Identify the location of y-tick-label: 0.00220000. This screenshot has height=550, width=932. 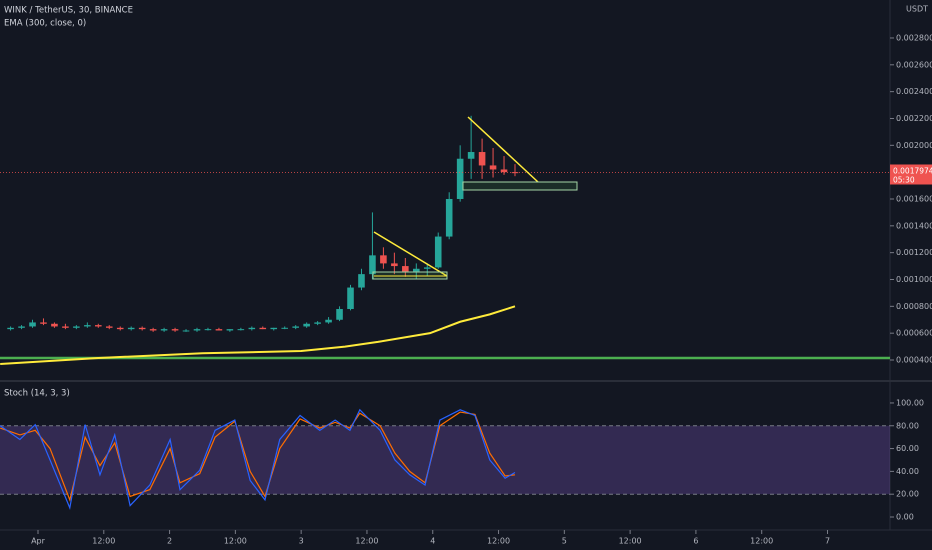
(914, 118).